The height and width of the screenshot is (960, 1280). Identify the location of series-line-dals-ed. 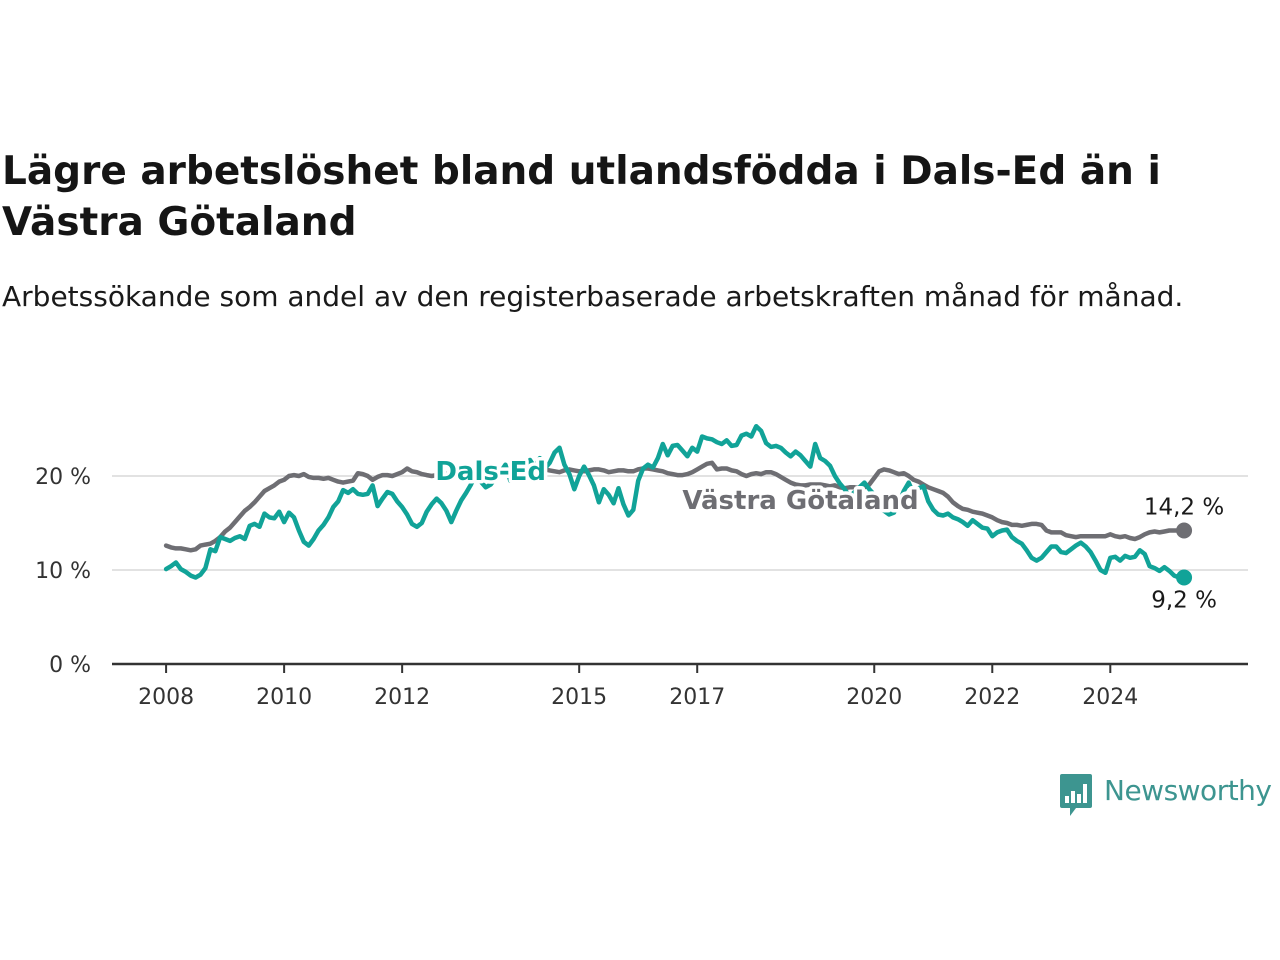
(675, 501).